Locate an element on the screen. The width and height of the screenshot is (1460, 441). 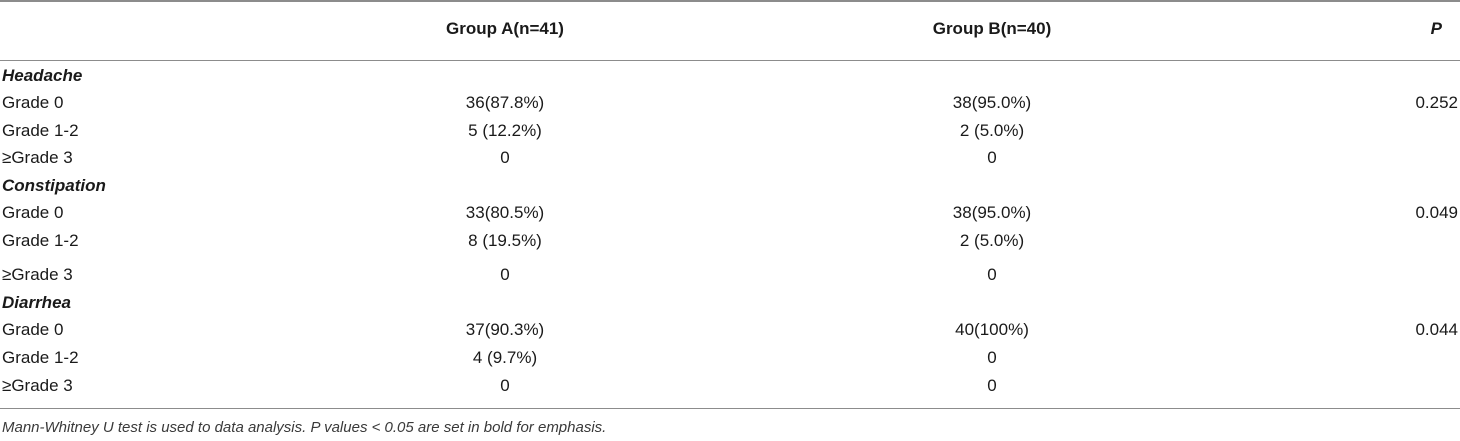
table-row: Grade 0 33(80.5%) 38(95.0%) 0.049 is located at coordinates (730, 213).